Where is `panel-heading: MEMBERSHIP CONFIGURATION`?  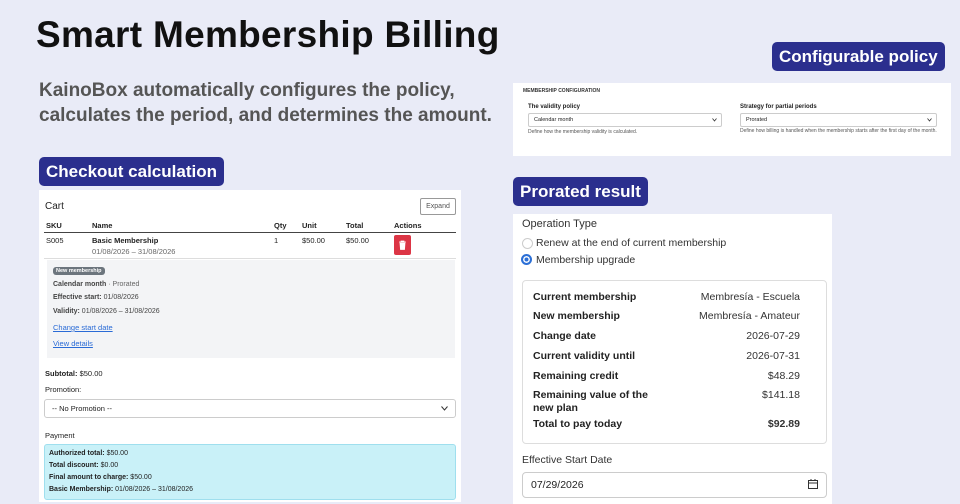 panel-heading: MEMBERSHIP CONFIGURATION is located at coordinates (562, 91).